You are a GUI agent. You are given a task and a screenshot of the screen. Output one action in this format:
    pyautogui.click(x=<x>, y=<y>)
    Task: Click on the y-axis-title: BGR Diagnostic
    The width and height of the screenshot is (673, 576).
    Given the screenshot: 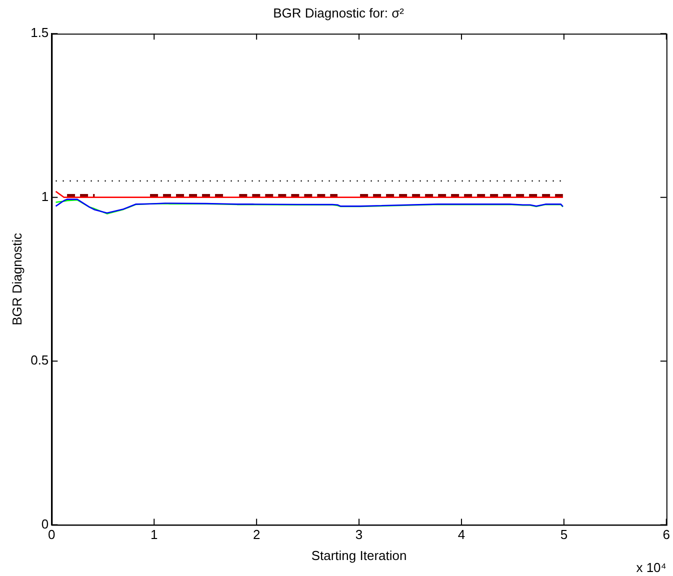 What is the action you would take?
    pyautogui.click(x=16, y=279)
    